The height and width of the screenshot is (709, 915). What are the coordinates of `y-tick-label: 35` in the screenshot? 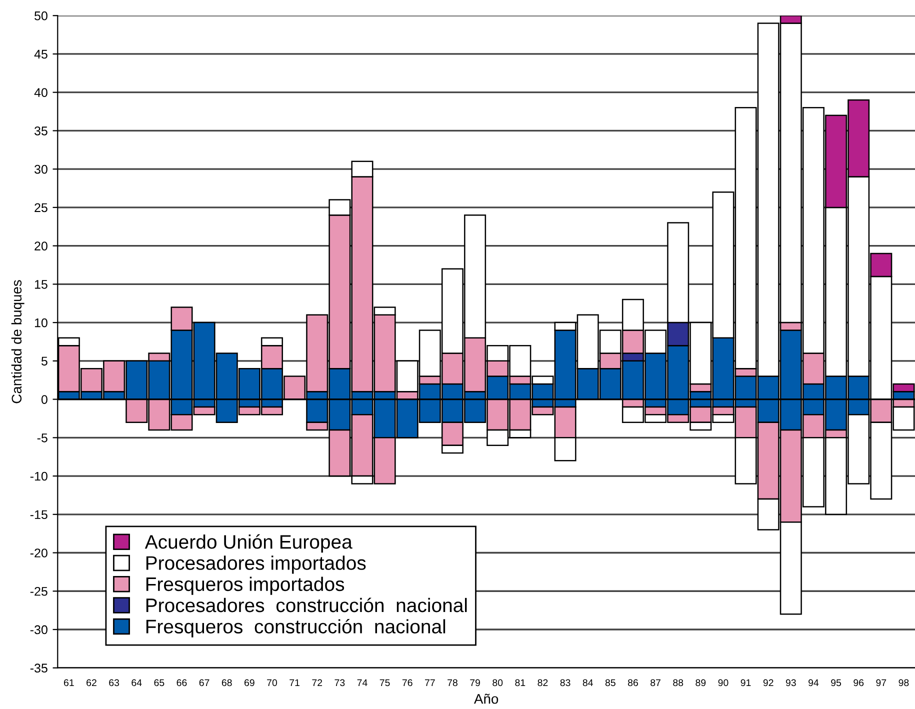 It's located at (41, 131).